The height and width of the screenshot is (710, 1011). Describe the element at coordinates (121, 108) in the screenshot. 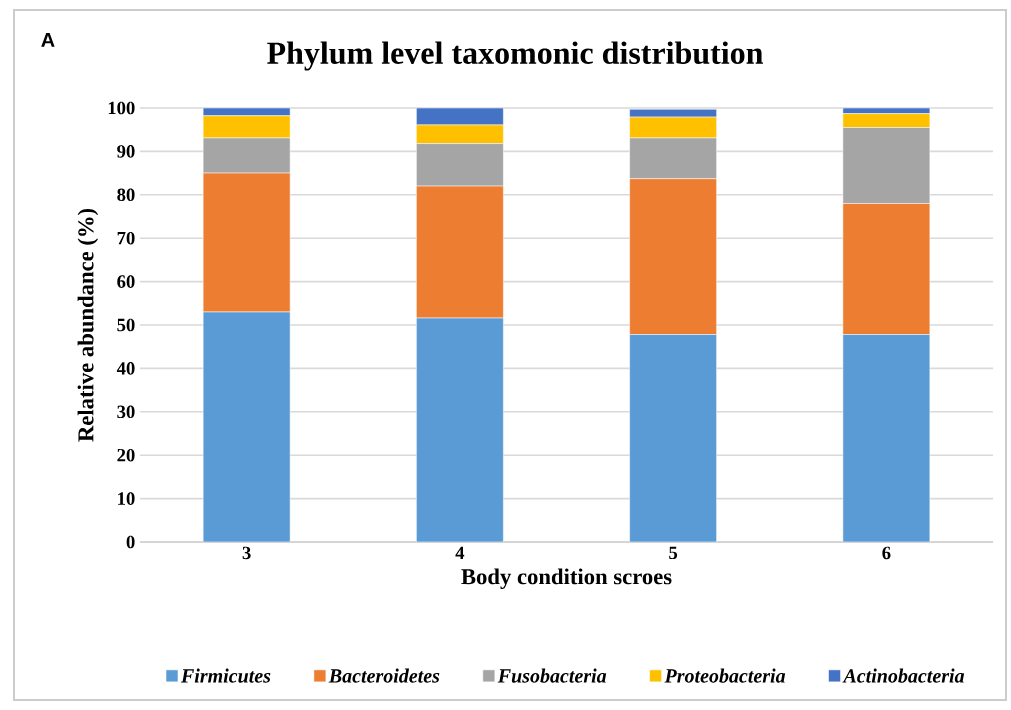

I see `y-tick-label: 100` at that location.